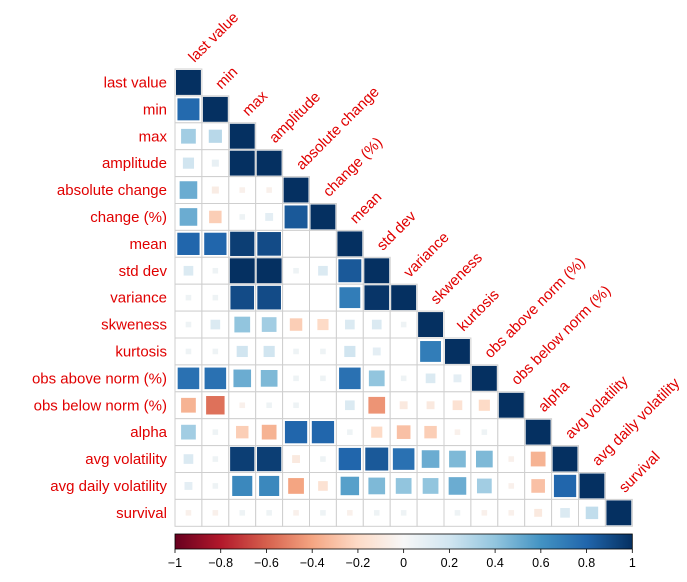 The image size is (687, 582). I want to click on row-label: skweness, so click(134, 325).